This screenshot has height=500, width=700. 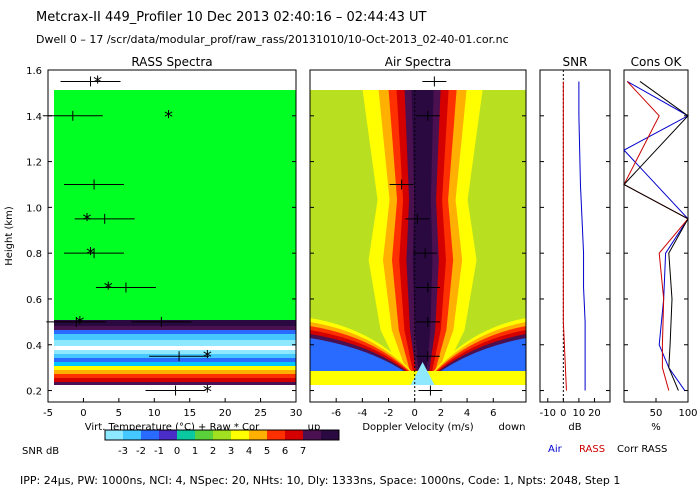 I want to click on y-tick-label: 0.4, so click(x=34, y=346).